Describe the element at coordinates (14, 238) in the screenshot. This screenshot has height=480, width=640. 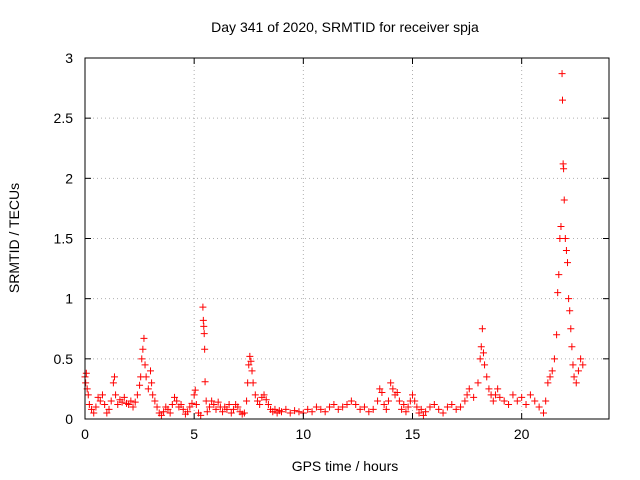
I see `y-axis-label: SRMTID / TECUs` at that location.